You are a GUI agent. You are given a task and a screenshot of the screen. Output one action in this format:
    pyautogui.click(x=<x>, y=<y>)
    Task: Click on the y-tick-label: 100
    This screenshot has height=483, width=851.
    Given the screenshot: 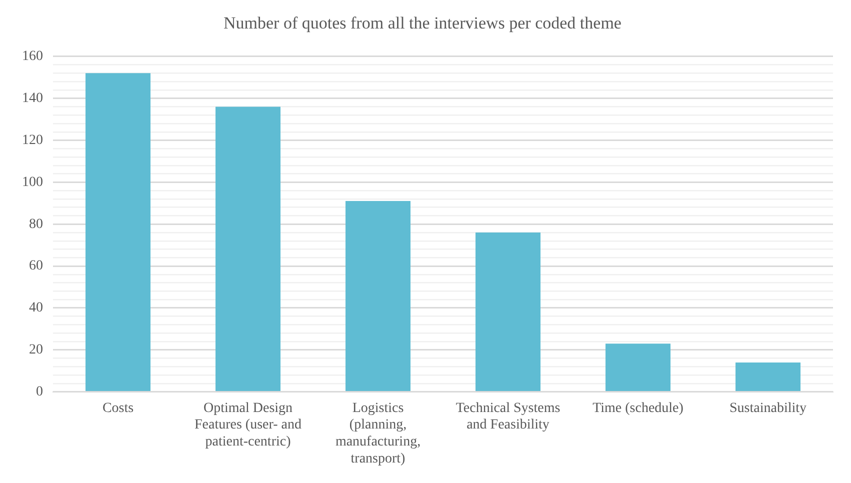 What is the action you would take?
    pyautogui.click(x=32, y=182)
    